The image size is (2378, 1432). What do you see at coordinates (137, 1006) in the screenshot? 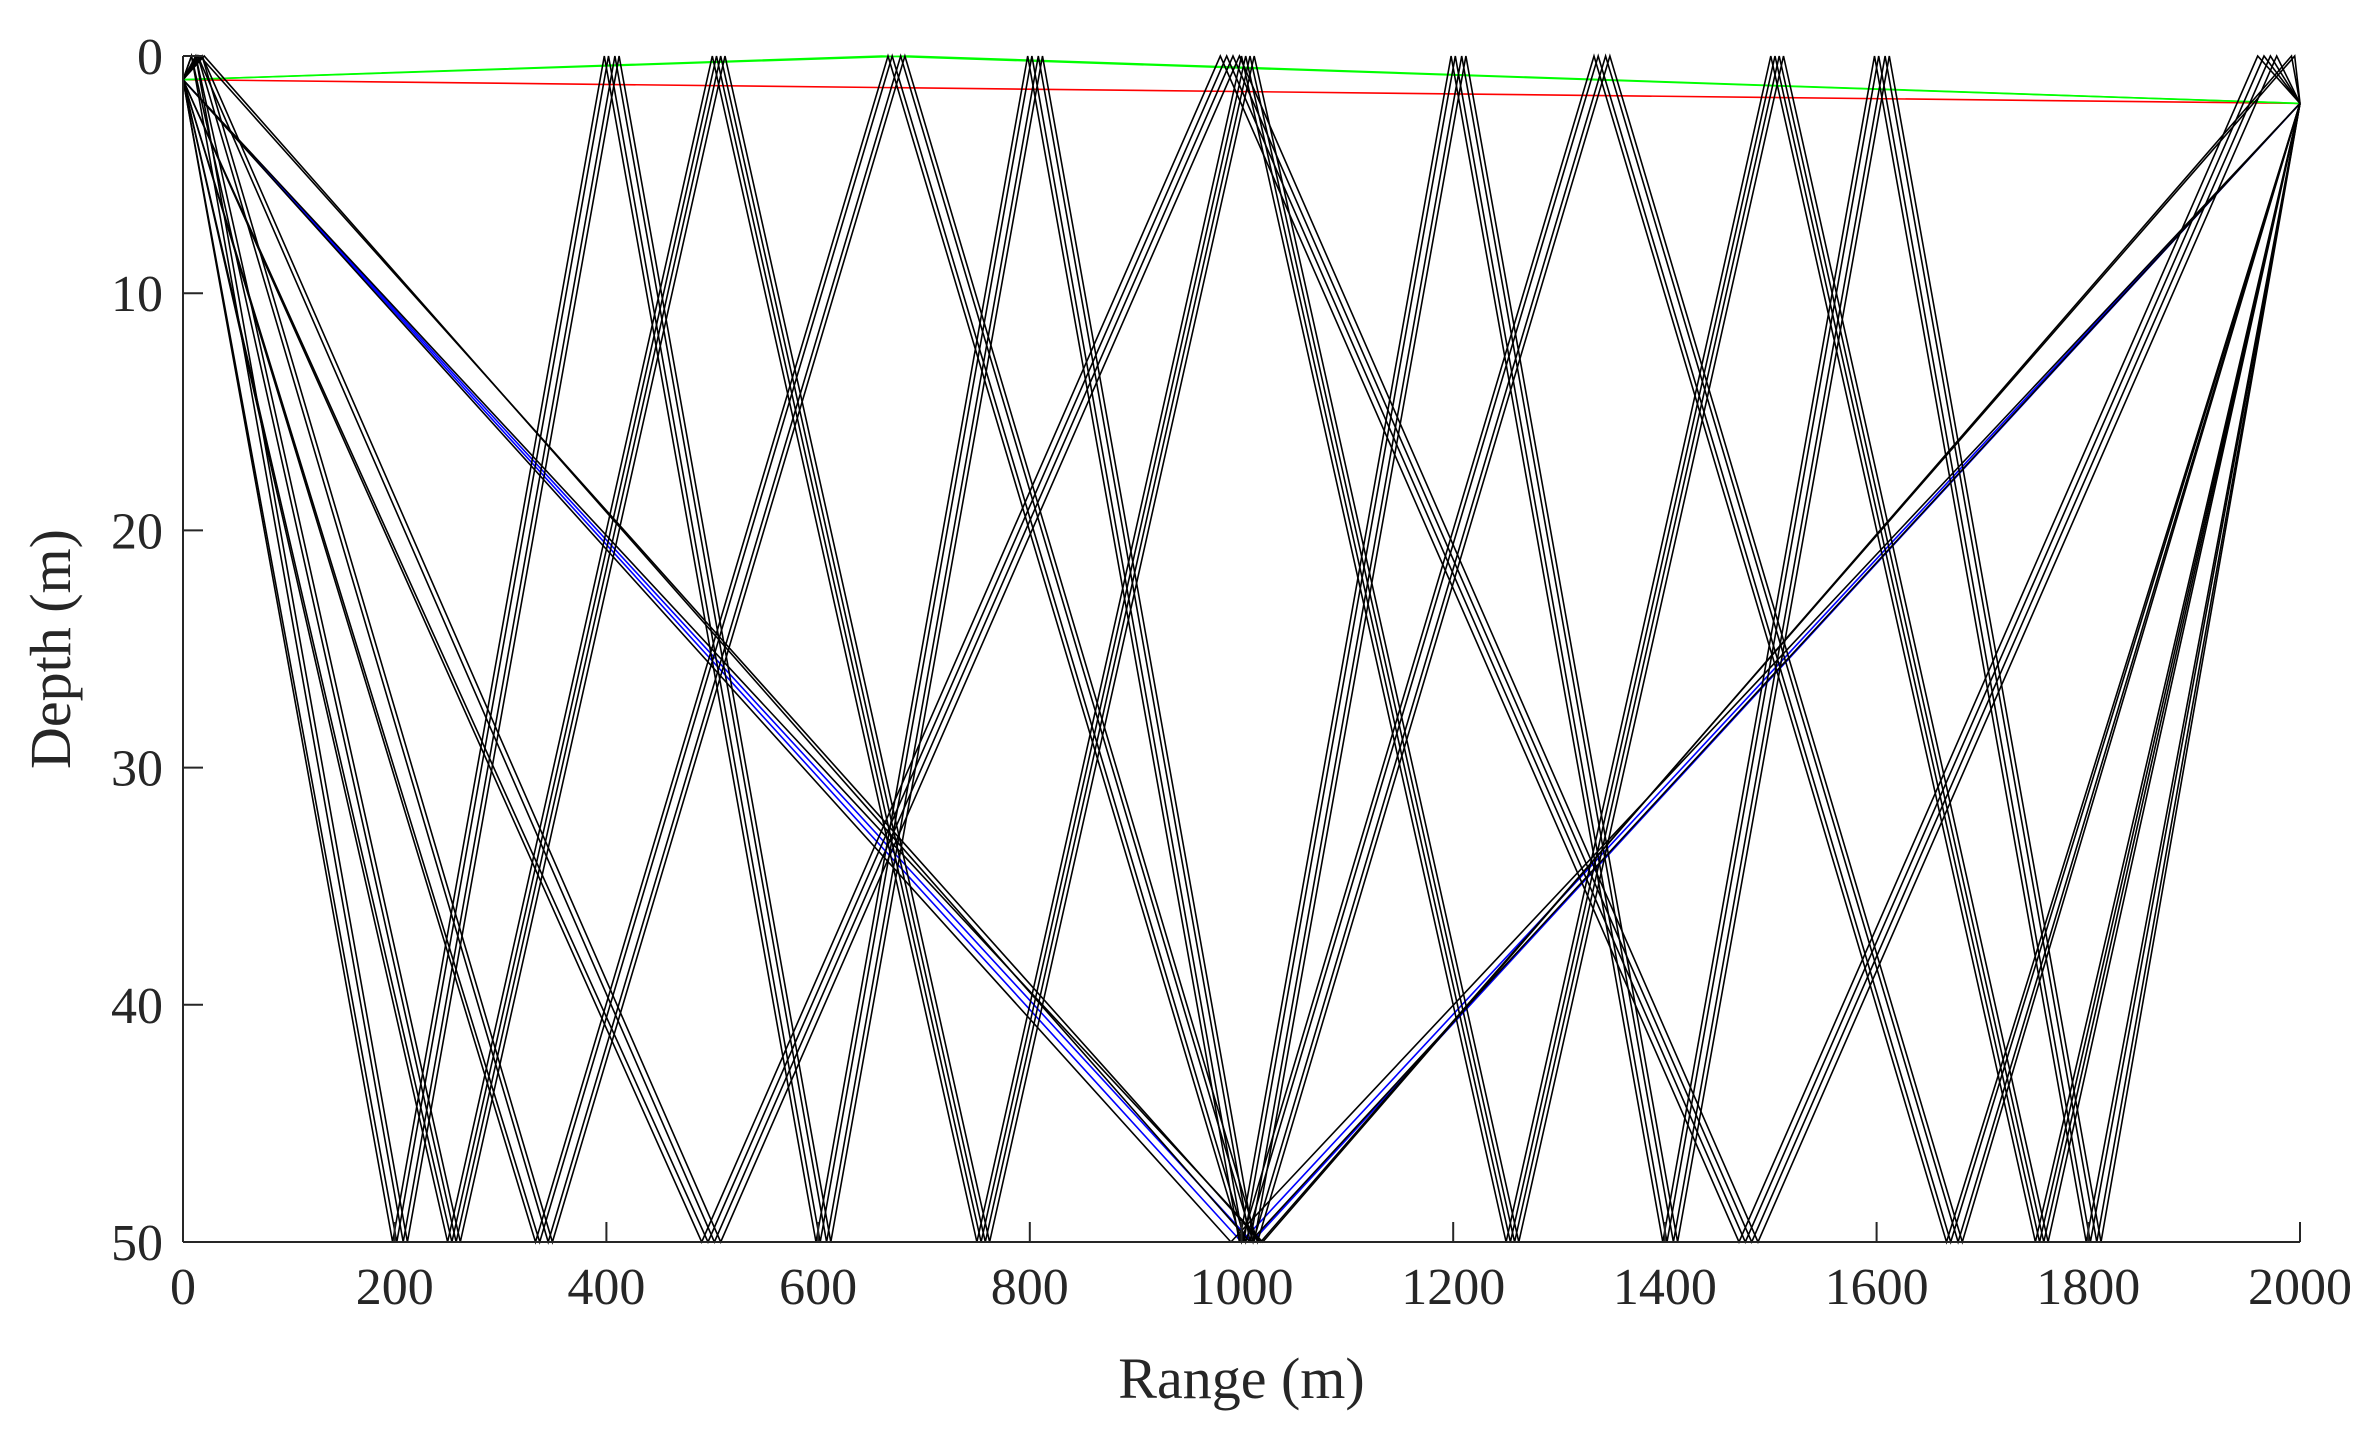
I see `y-tick-label: 40` at bounding box center [137, 1006].